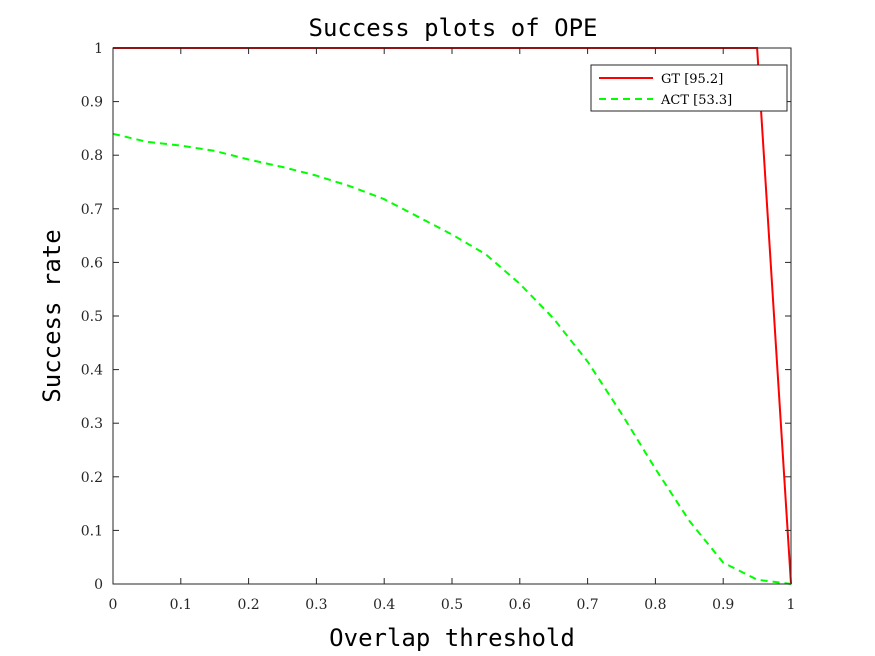 Image resolution: width=875 pixels, height=656 pixels. What do you see at coordinates (52, 315) in the screenshot?
I see `y-axis-label: Success rate` at bounding box center [52, 315].